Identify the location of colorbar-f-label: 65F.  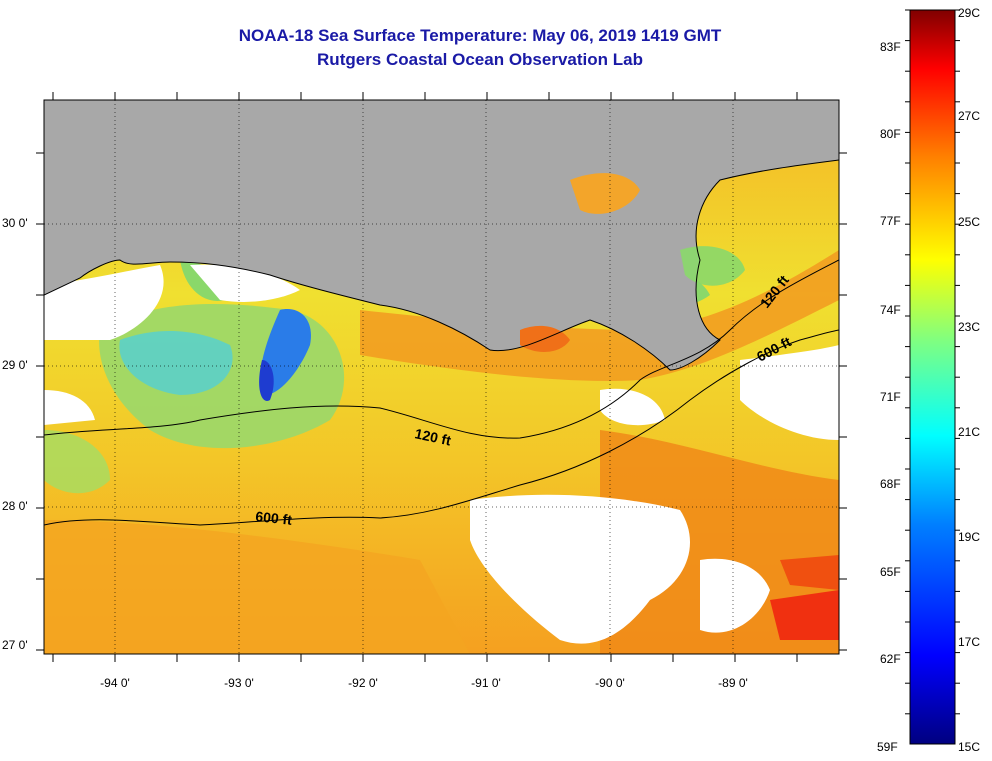
(890, 572).